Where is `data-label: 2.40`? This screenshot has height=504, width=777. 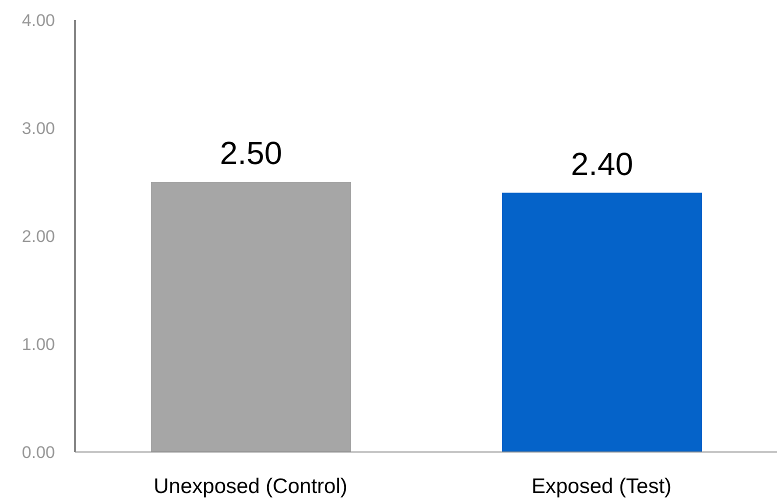 data-label: 2.40 is located at coordinates (602, 164).